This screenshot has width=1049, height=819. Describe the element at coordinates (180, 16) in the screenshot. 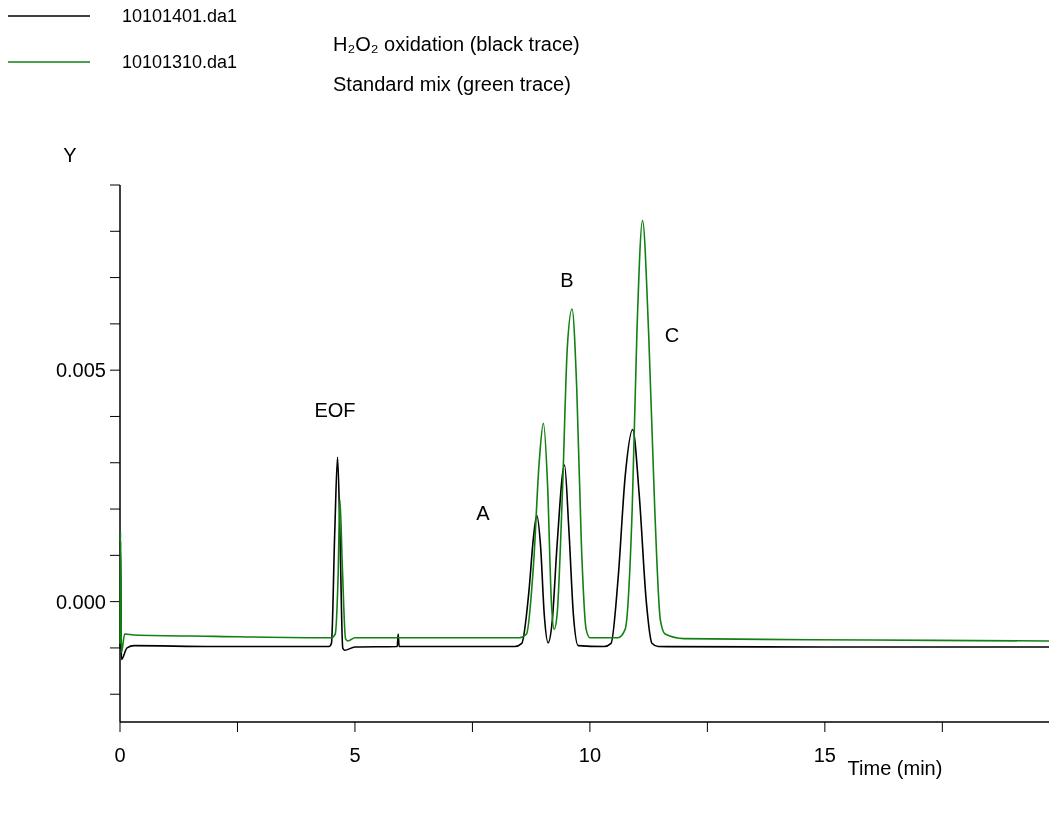

I see `legend-label: 10101401.da1` at that location.